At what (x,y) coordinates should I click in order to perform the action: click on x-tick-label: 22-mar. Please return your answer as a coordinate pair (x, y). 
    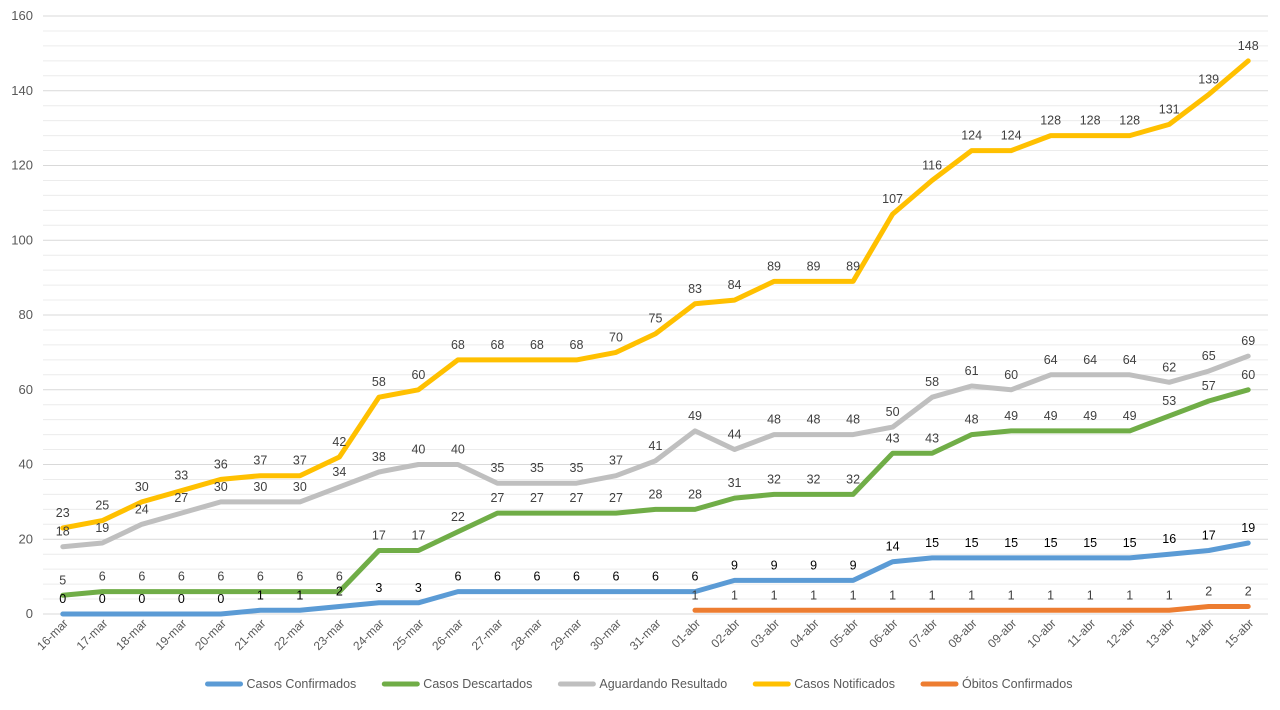
    Looking at the image, I should click on (289, 634).